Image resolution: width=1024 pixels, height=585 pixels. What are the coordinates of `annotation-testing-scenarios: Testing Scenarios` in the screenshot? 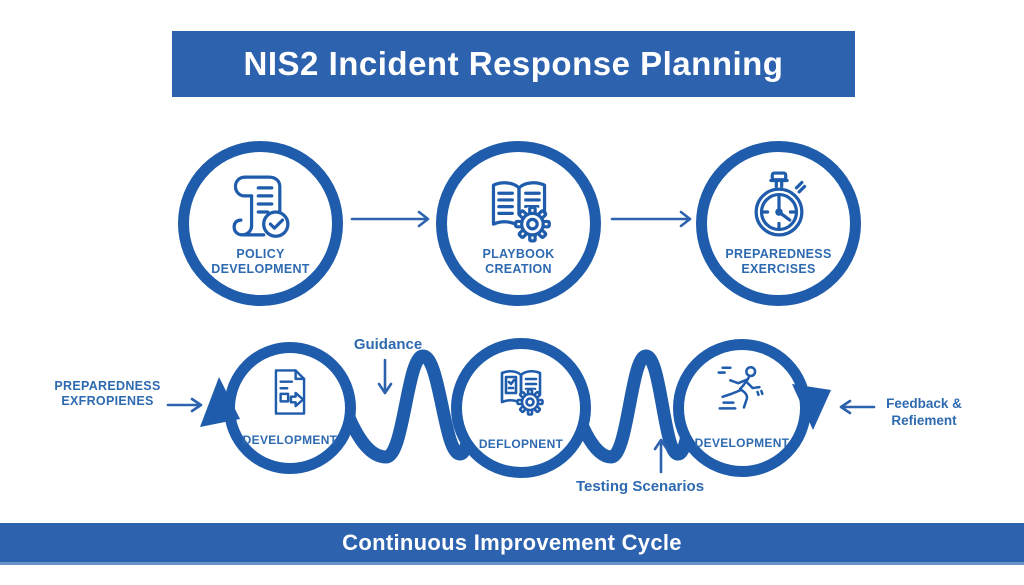 It's located at (640, 486).